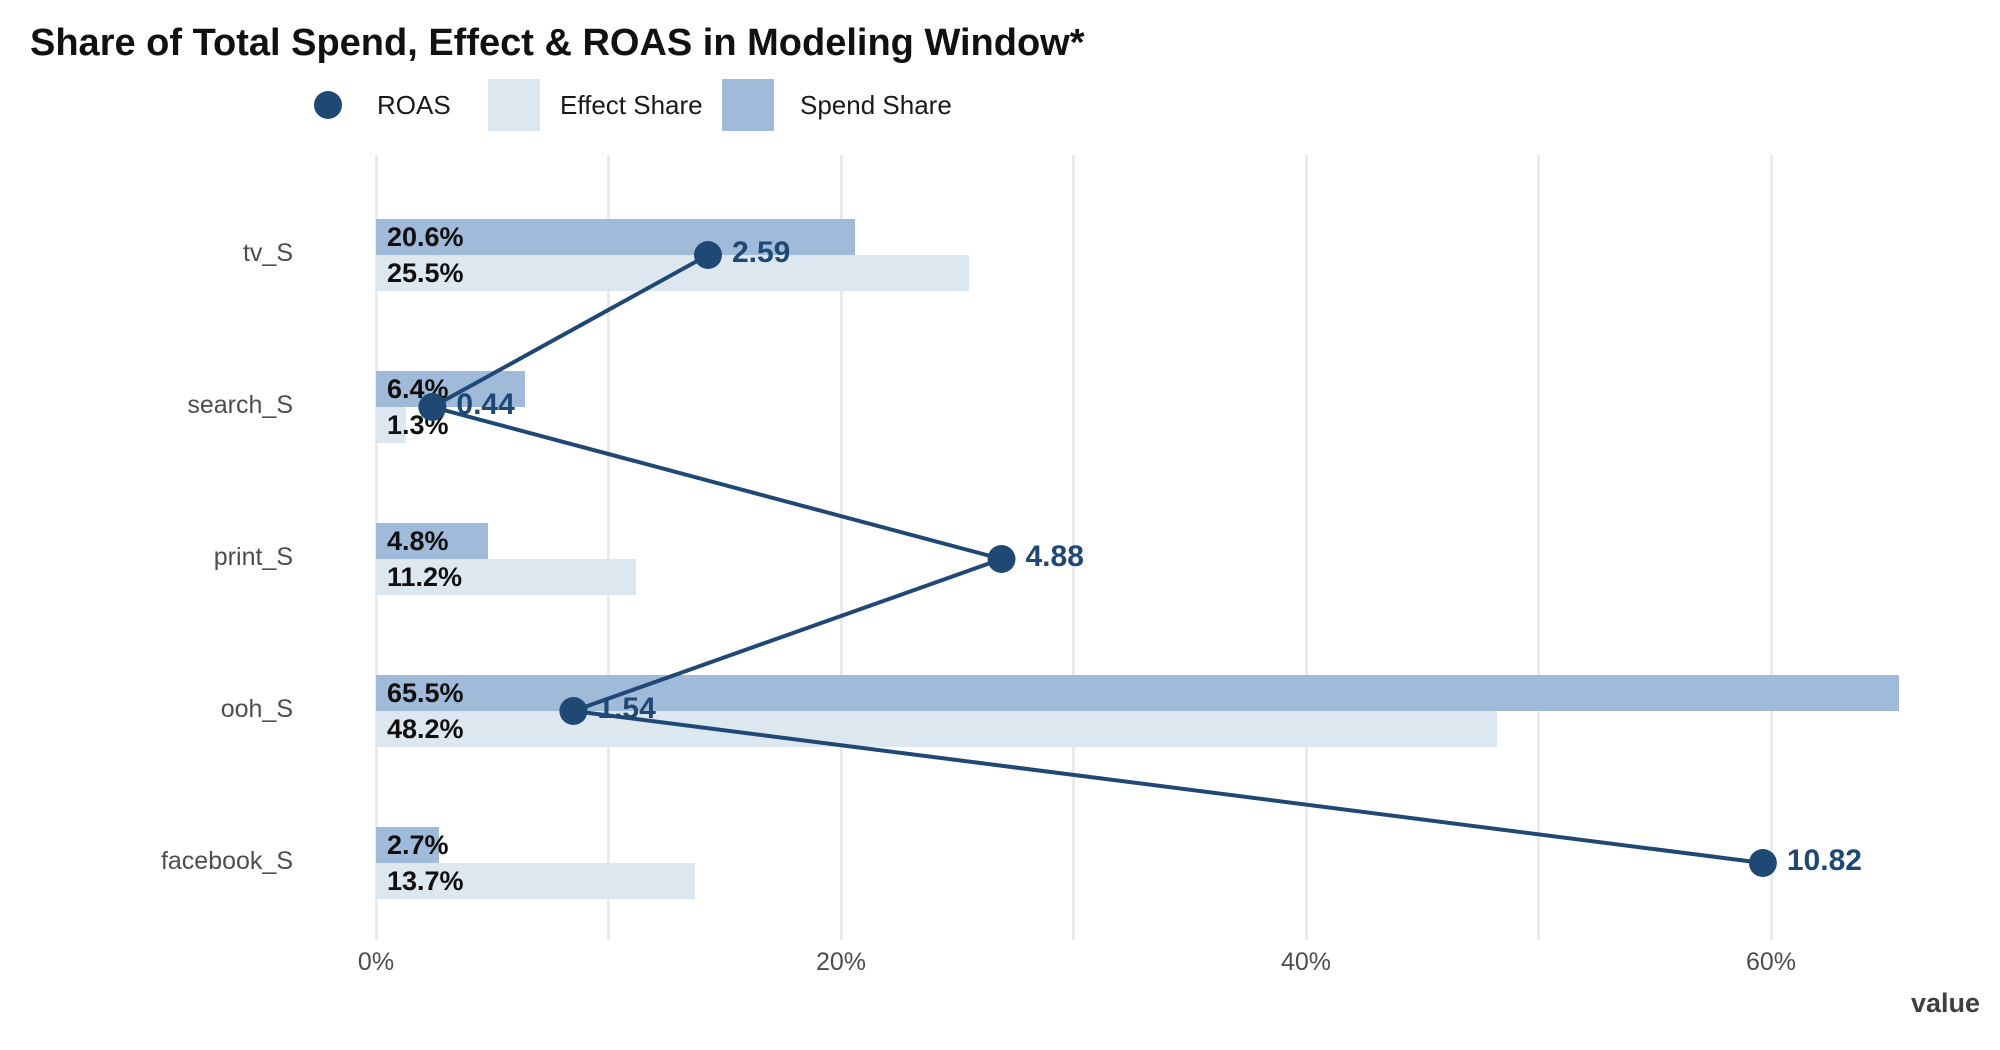  I want to click on roas-value-label: 0.44, so click(485, 404).